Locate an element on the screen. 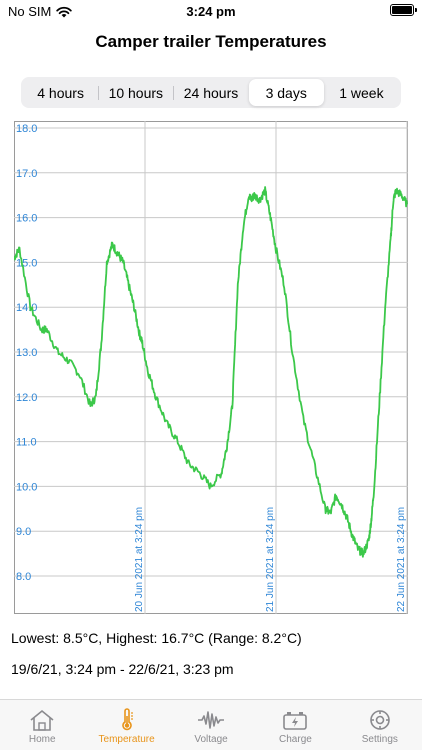 Image resolution: width=422 pixels, height=750 pixels. tab-temperature: Temperature is located at coordinates (126, 725).